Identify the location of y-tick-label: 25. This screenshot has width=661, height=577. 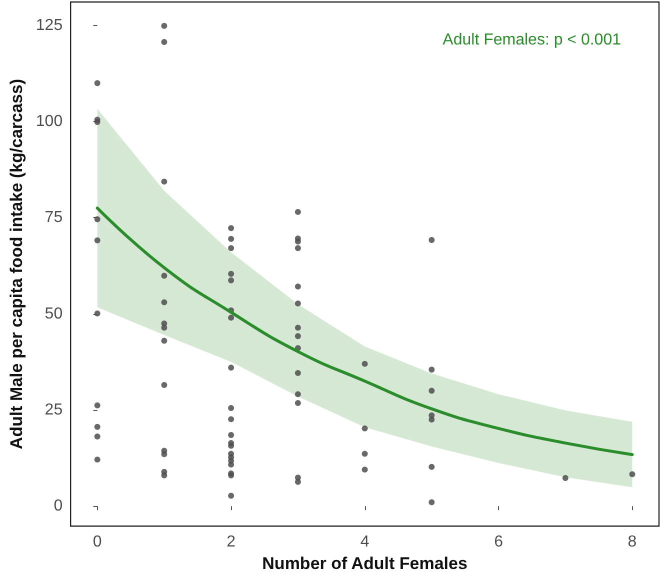
(53, 409).